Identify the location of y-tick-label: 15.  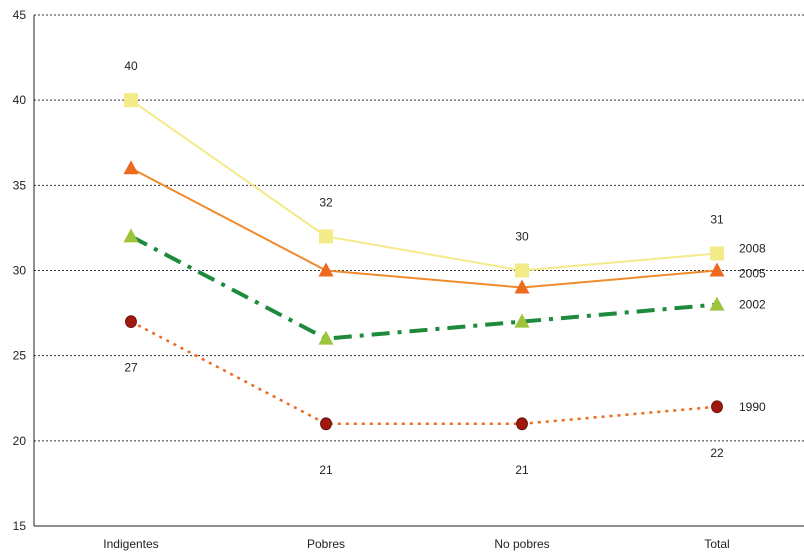
(20, 526).